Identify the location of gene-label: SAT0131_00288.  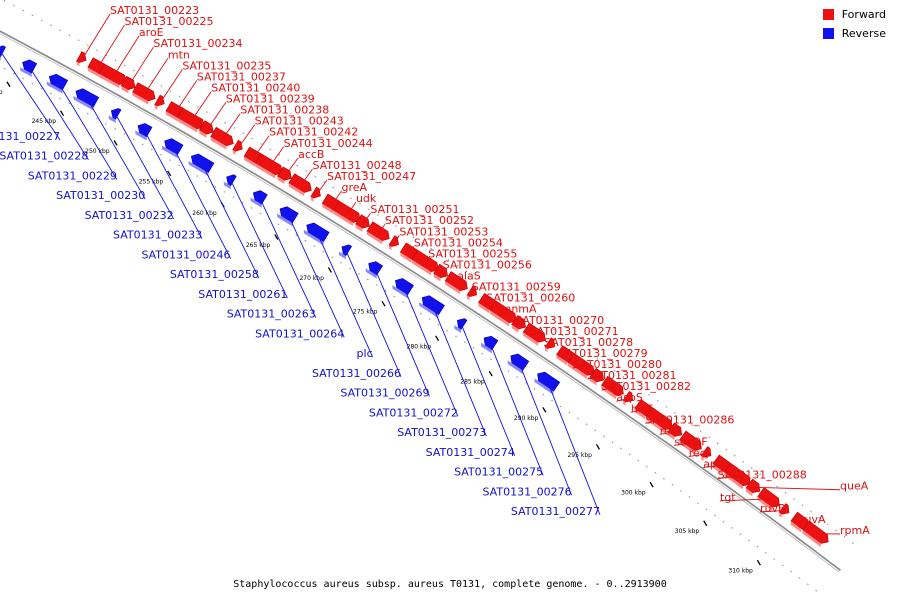
(762, 475).